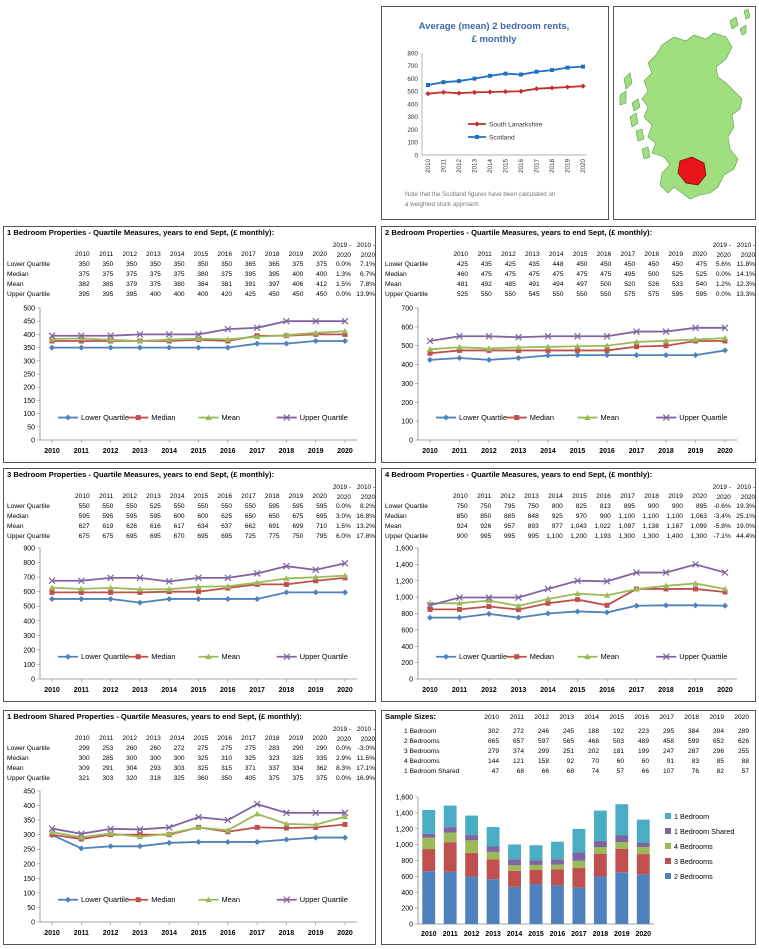 This screenshot has height=949, width=759. I want to click on table-cell: 900, so click(462, 536).